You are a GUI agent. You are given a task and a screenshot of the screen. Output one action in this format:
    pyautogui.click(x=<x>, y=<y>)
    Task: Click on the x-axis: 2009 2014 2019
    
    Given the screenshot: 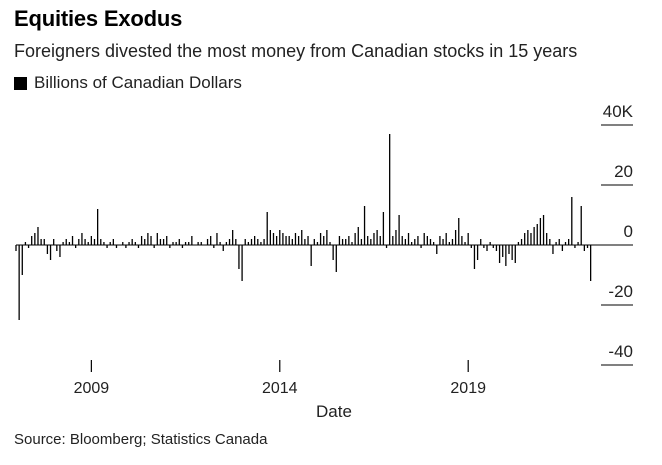 What is the action you would take?
    pyautogui.click(x=280, y=378)
    